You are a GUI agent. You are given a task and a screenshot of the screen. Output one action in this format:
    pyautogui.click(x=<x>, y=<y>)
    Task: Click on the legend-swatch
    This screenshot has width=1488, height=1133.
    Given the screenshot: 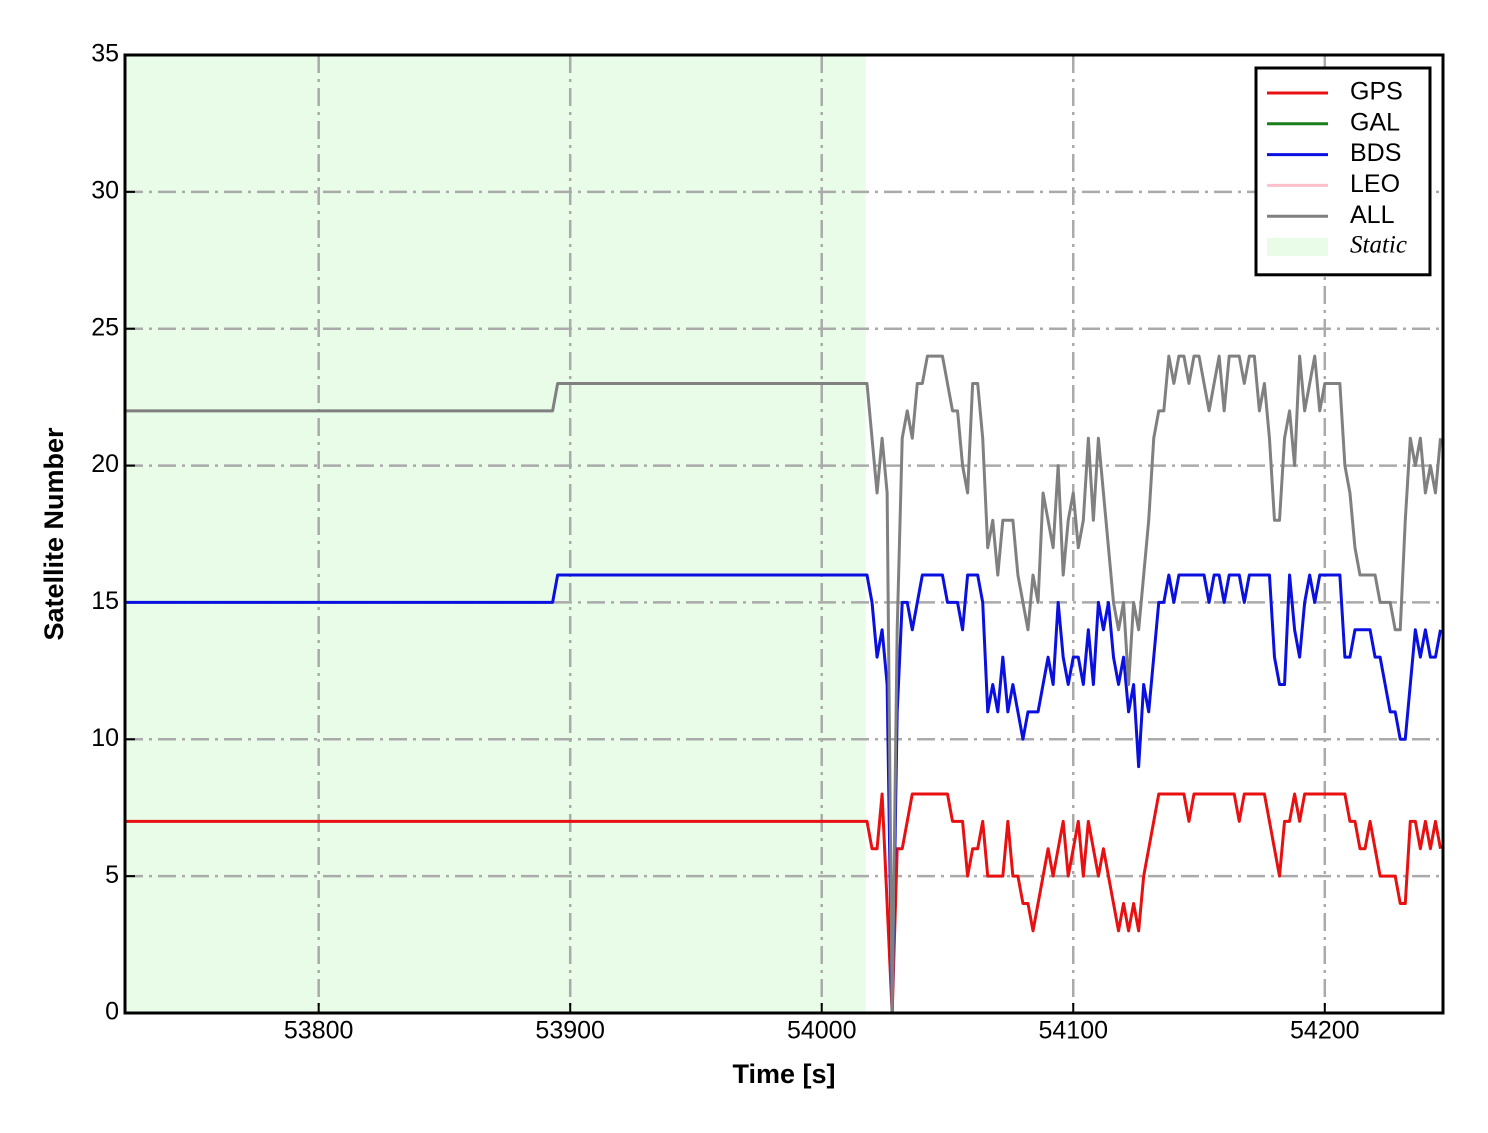 What is the action you would take?
    pyautogui.click(x=1297, y=247)
    